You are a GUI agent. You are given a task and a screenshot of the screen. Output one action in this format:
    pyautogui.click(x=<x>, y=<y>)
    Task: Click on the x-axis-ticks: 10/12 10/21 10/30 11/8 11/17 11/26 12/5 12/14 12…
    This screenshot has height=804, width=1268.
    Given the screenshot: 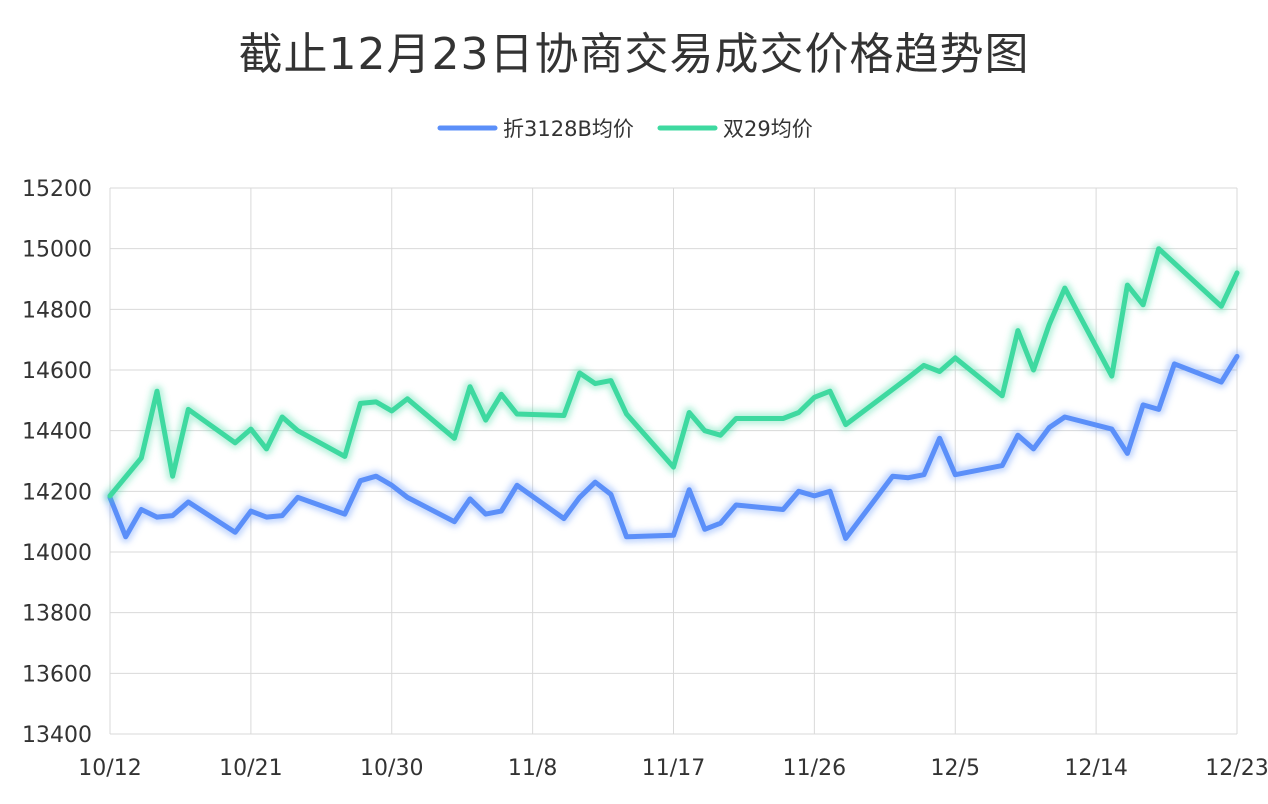 What is the action you would take?
    pyautogui.click(x=673, y=768)
    